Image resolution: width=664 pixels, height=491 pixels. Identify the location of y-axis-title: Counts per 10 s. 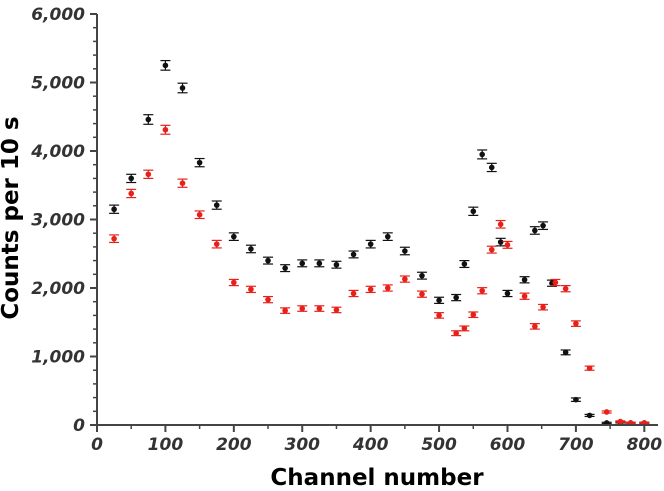
(12, 217).